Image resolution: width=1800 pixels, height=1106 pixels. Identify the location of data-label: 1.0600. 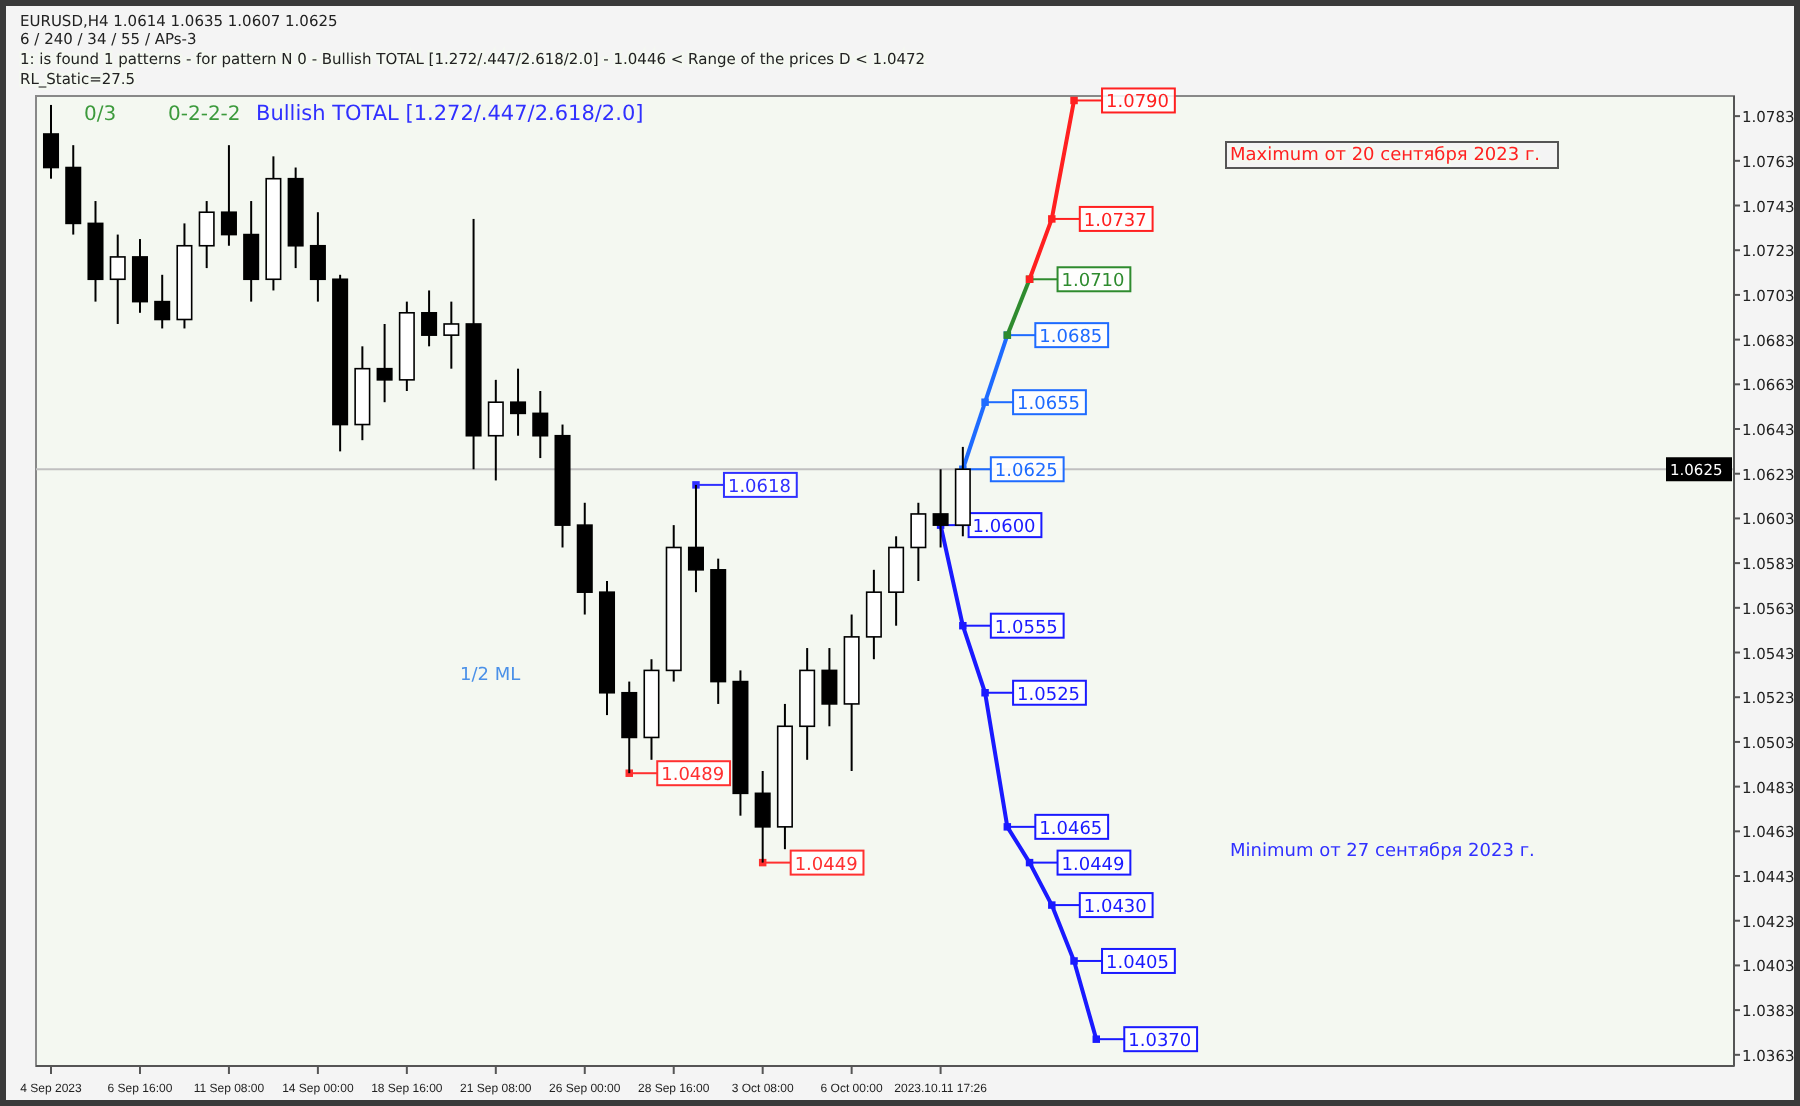
(1004, 528).